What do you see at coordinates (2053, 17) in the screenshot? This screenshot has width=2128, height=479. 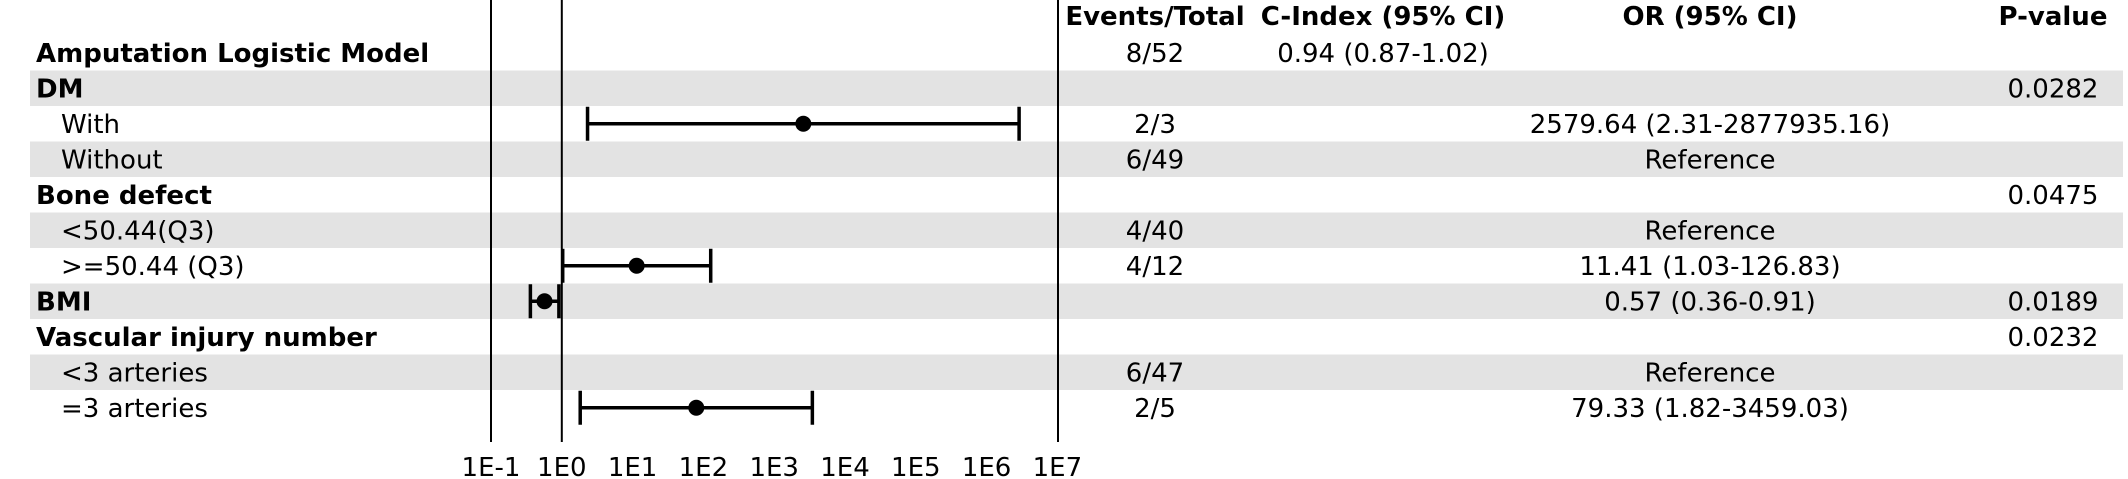 I see `header-pvalue: P-value` at bounding box center [2053, 17].